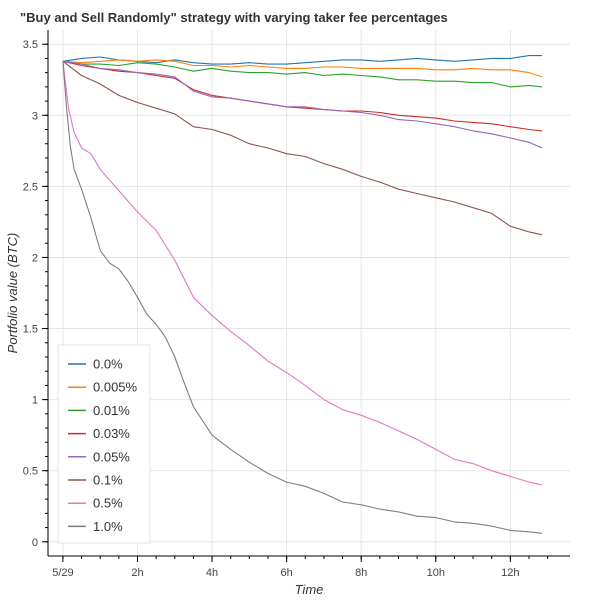 The width and height of the screenshot is (600, 600). What do you see at coordinates (35, 401) in the screenshot?
I see `y-tick-label: 1` at bounding box center [35, 401].